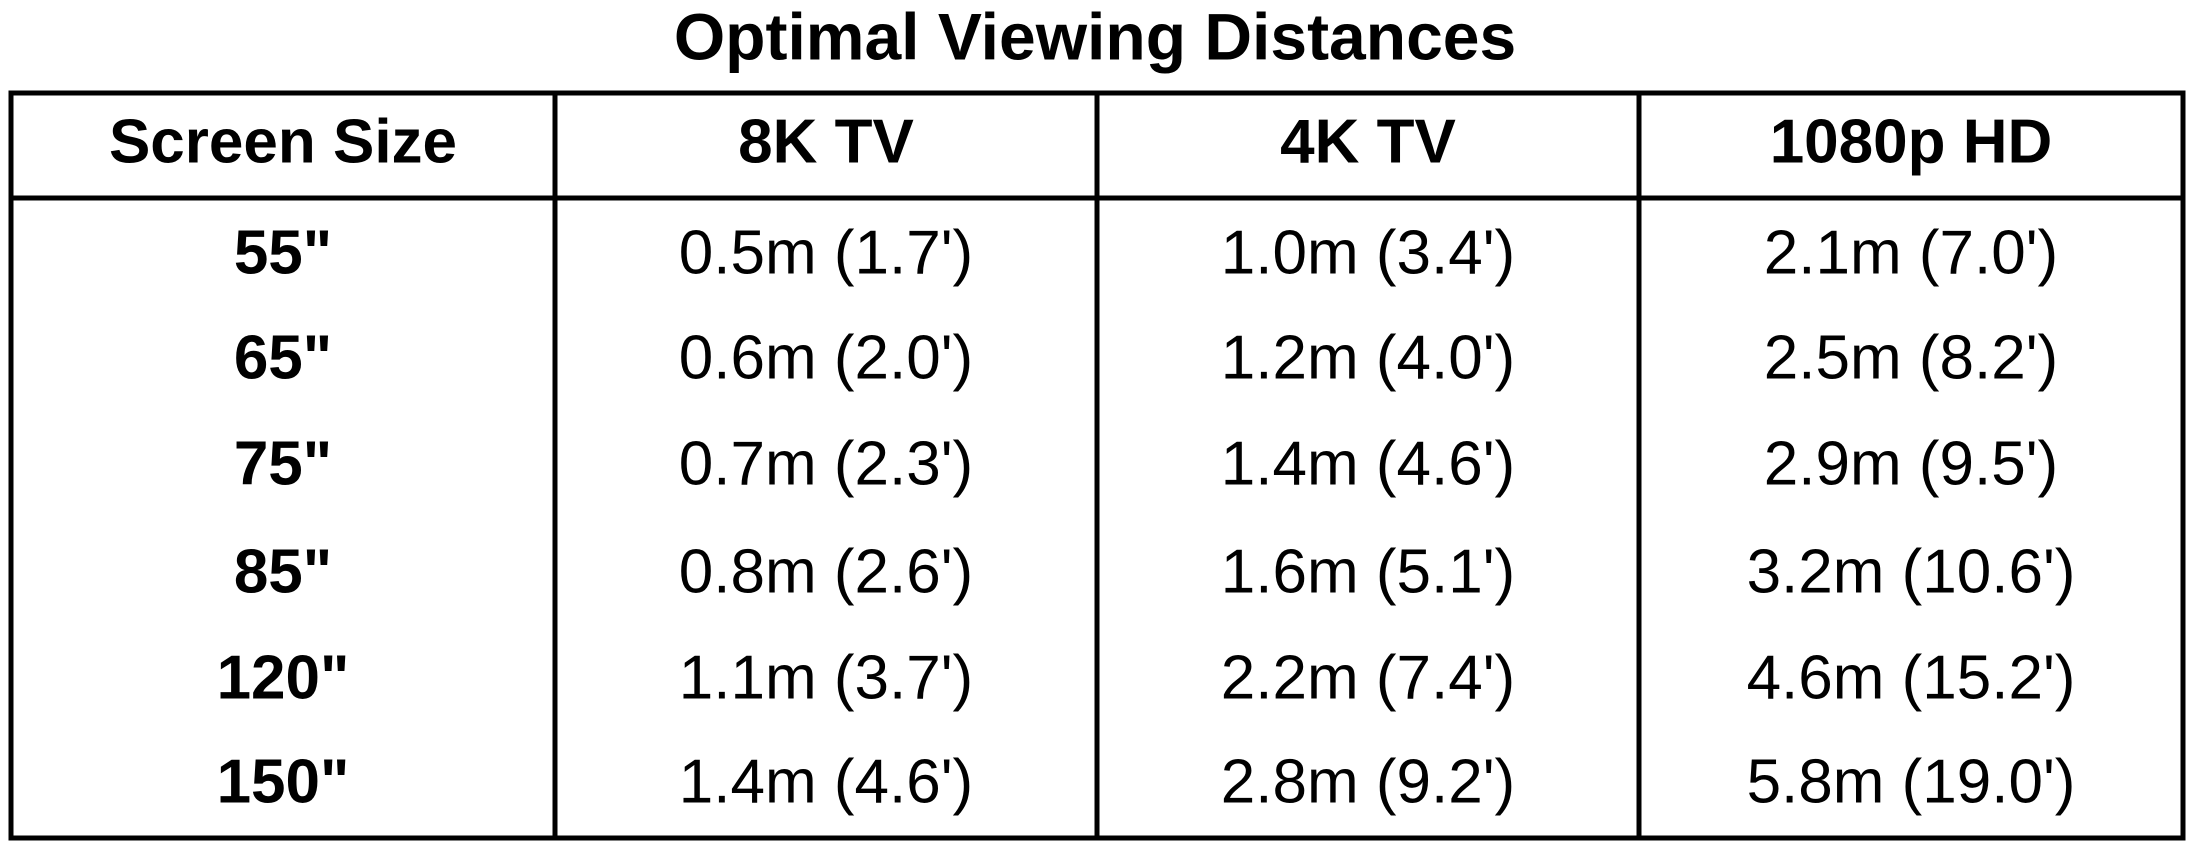 This screenshot has height=842, width=2194. Describe the element at coordinates (826, 571) in the screenshot. I see `table-cell: 0.8m (2.6')` at that location.